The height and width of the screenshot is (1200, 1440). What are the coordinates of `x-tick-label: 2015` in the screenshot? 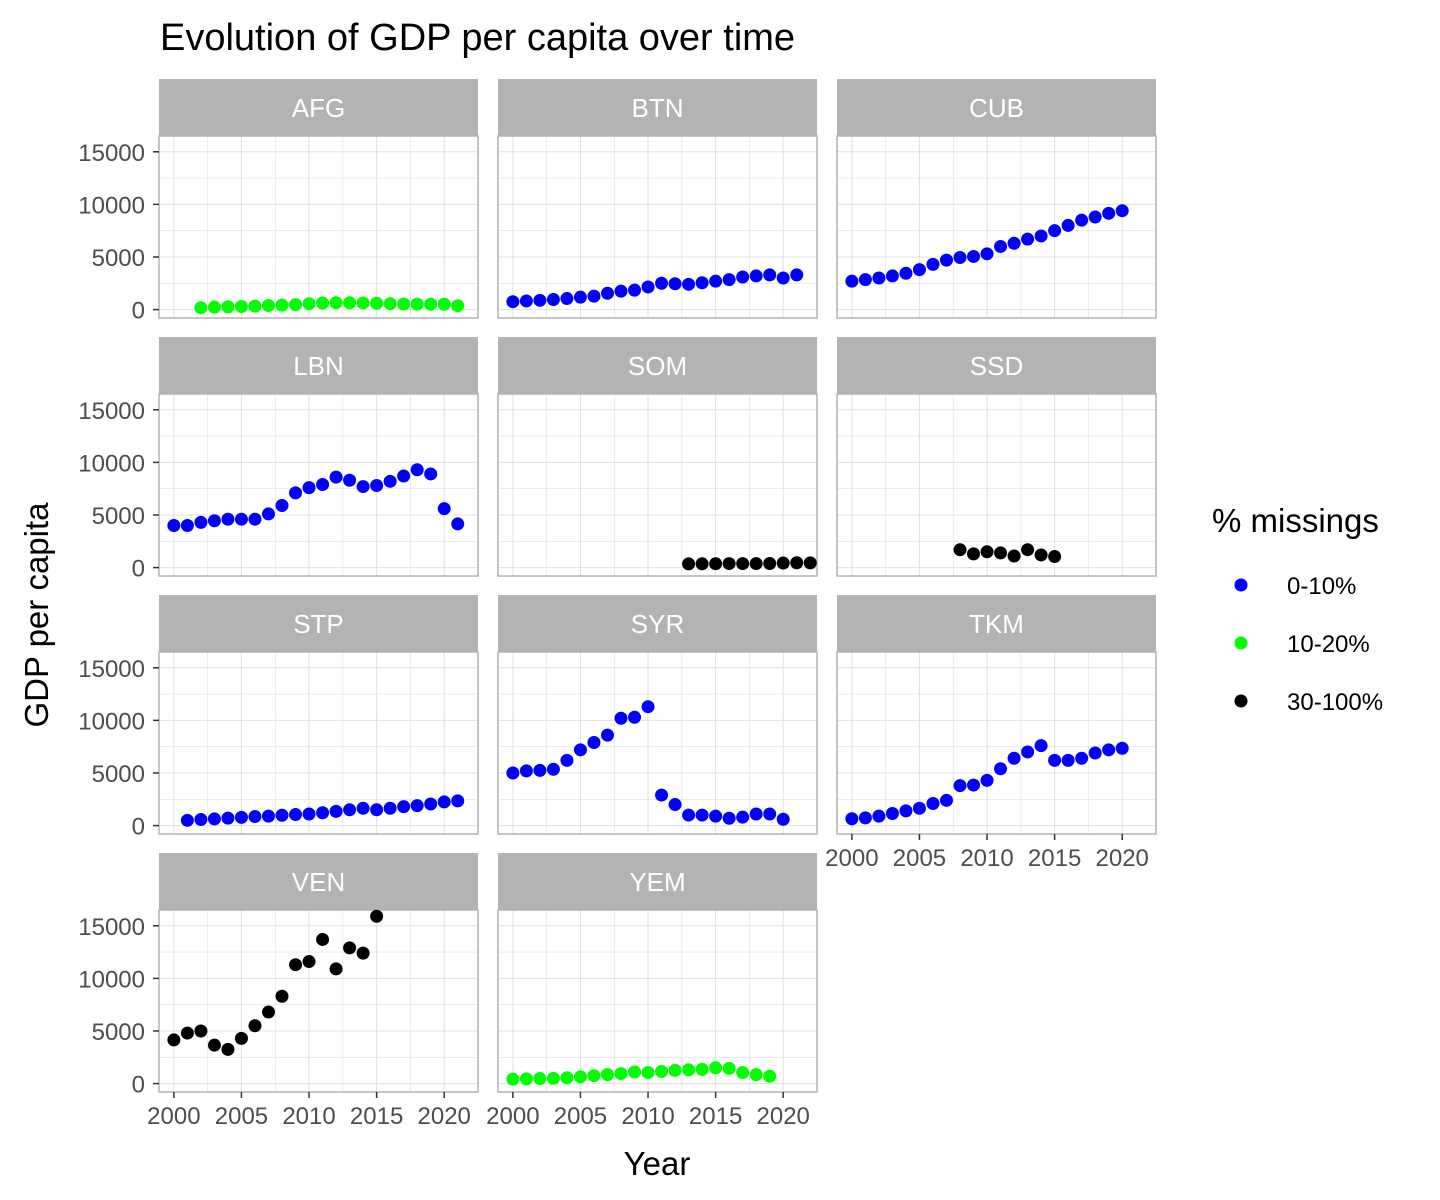 It's located at (715, 1116).